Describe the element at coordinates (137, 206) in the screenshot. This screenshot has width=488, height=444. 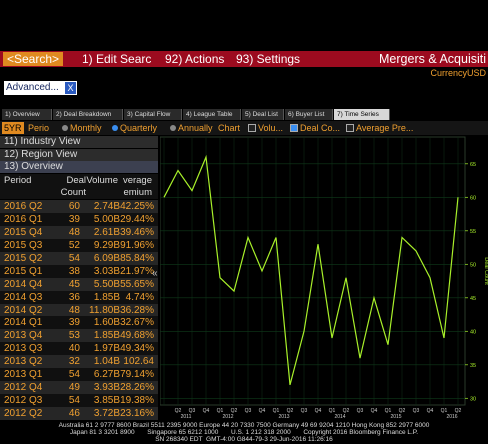
I see `table-cell: 42.25%` at that location.